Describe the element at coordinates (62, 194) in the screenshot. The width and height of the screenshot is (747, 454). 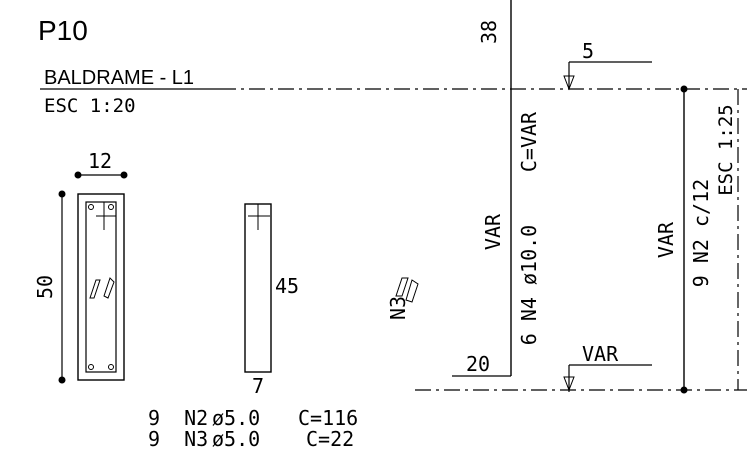
I see `height-dim-tick-top` at that location.